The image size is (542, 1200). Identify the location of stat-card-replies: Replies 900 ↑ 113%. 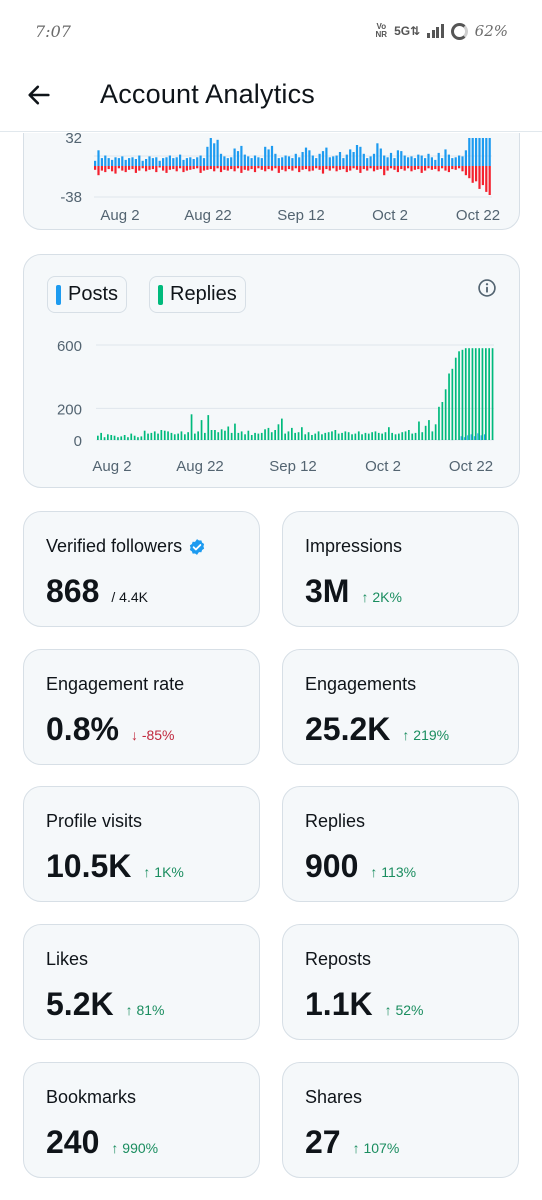
(400, 844).